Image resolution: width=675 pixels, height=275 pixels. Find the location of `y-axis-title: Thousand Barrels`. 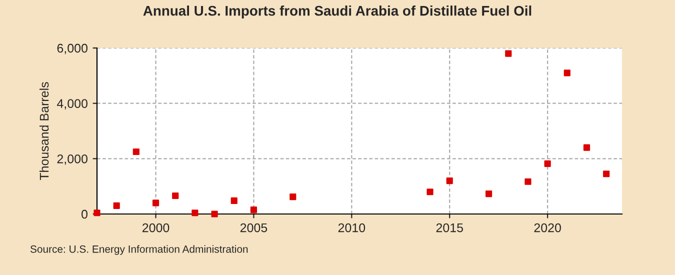

y-axis-title: Thousand Barrels is located at coordinates (44, 131).